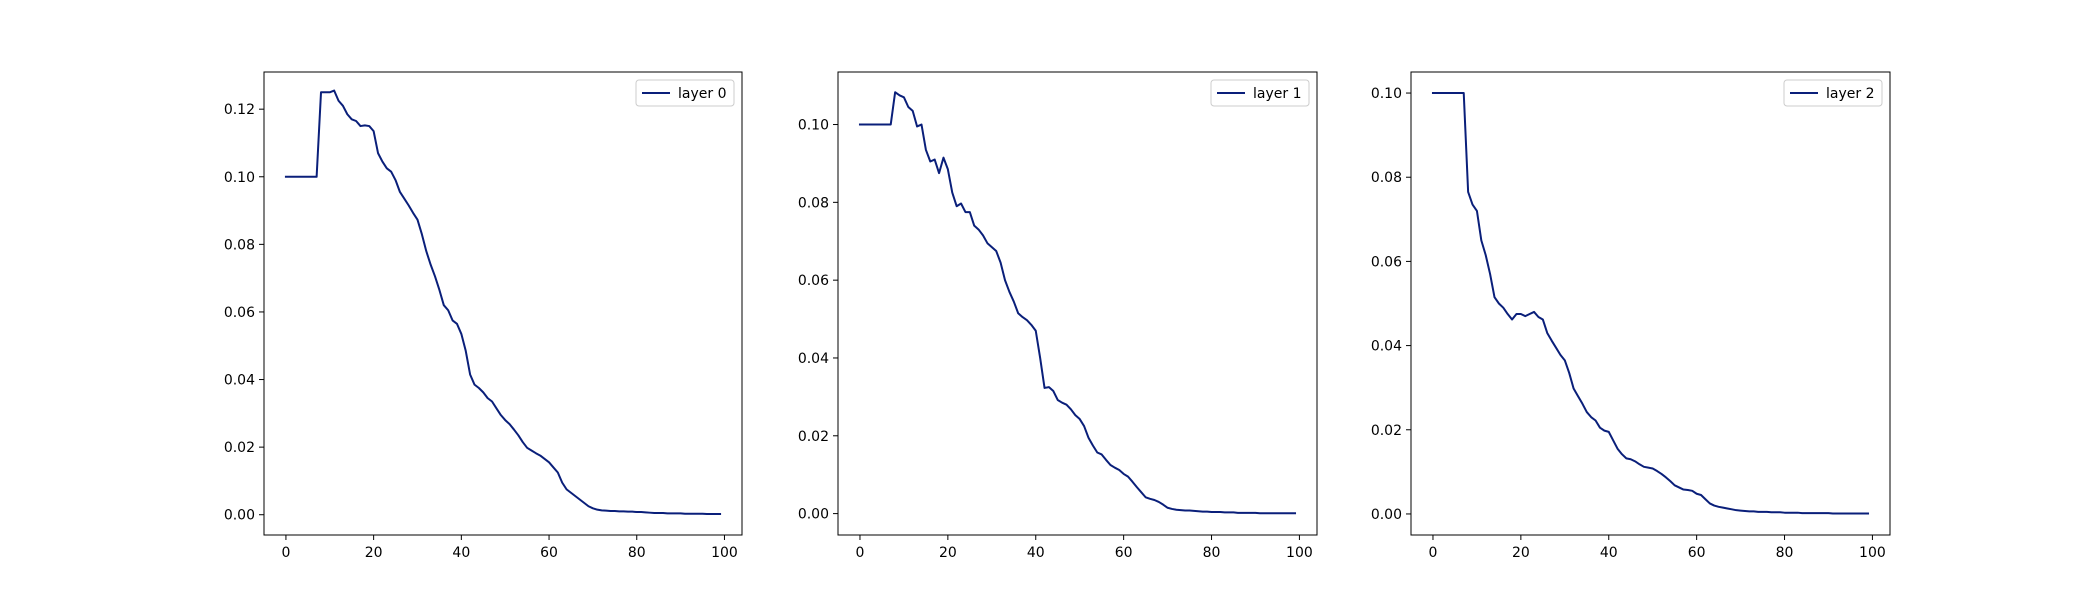 Image resolution: width=2100 pixels, height=600 pixels. I want to click on x-tick-label-1-3: 60, so click(1124, 553).